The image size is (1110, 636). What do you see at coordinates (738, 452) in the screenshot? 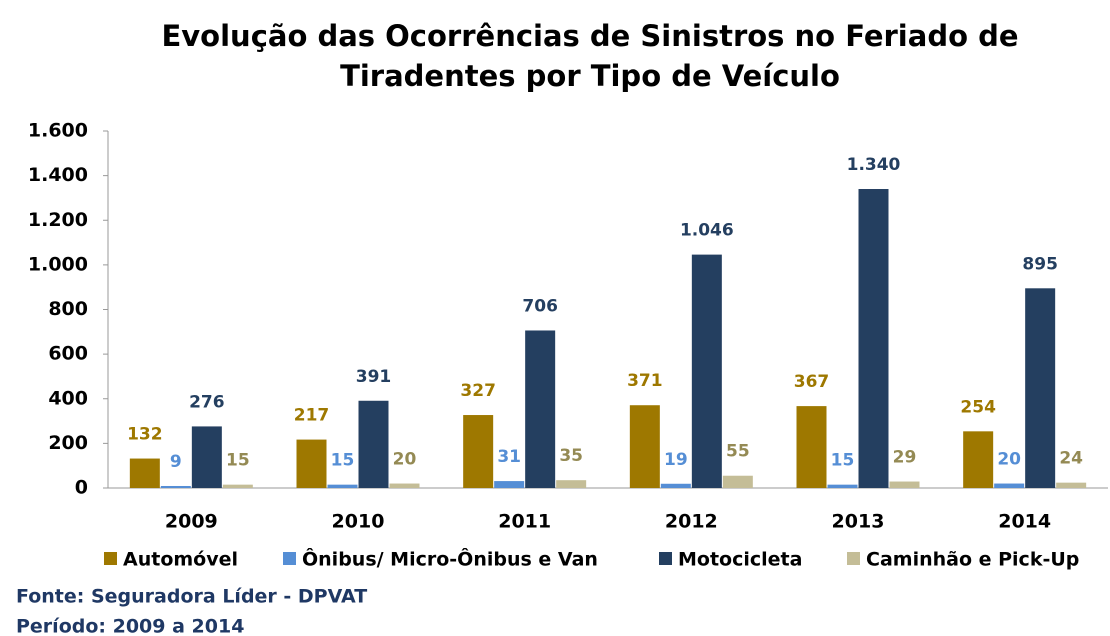
I see `data-label: 55` at bounding box center [738, 452].